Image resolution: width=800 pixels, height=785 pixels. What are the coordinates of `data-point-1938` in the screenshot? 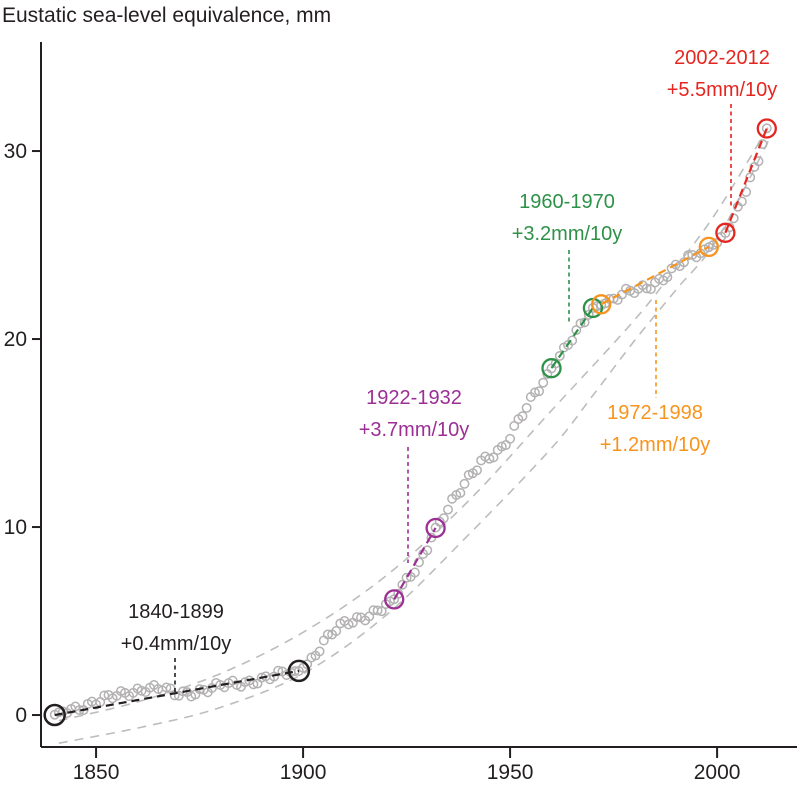 It's located at (460, 492).